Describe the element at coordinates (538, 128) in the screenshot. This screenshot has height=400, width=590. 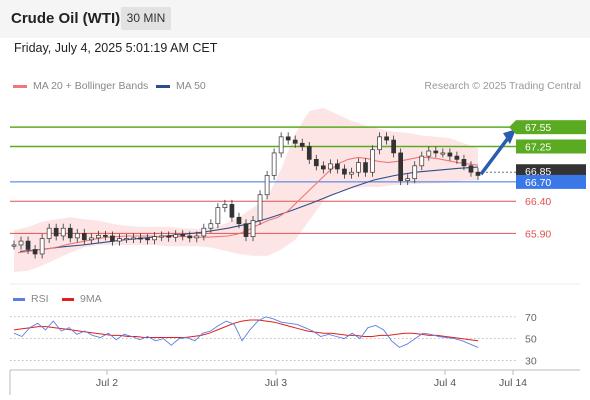
I see `level-tag-label: 67.55` at that location.